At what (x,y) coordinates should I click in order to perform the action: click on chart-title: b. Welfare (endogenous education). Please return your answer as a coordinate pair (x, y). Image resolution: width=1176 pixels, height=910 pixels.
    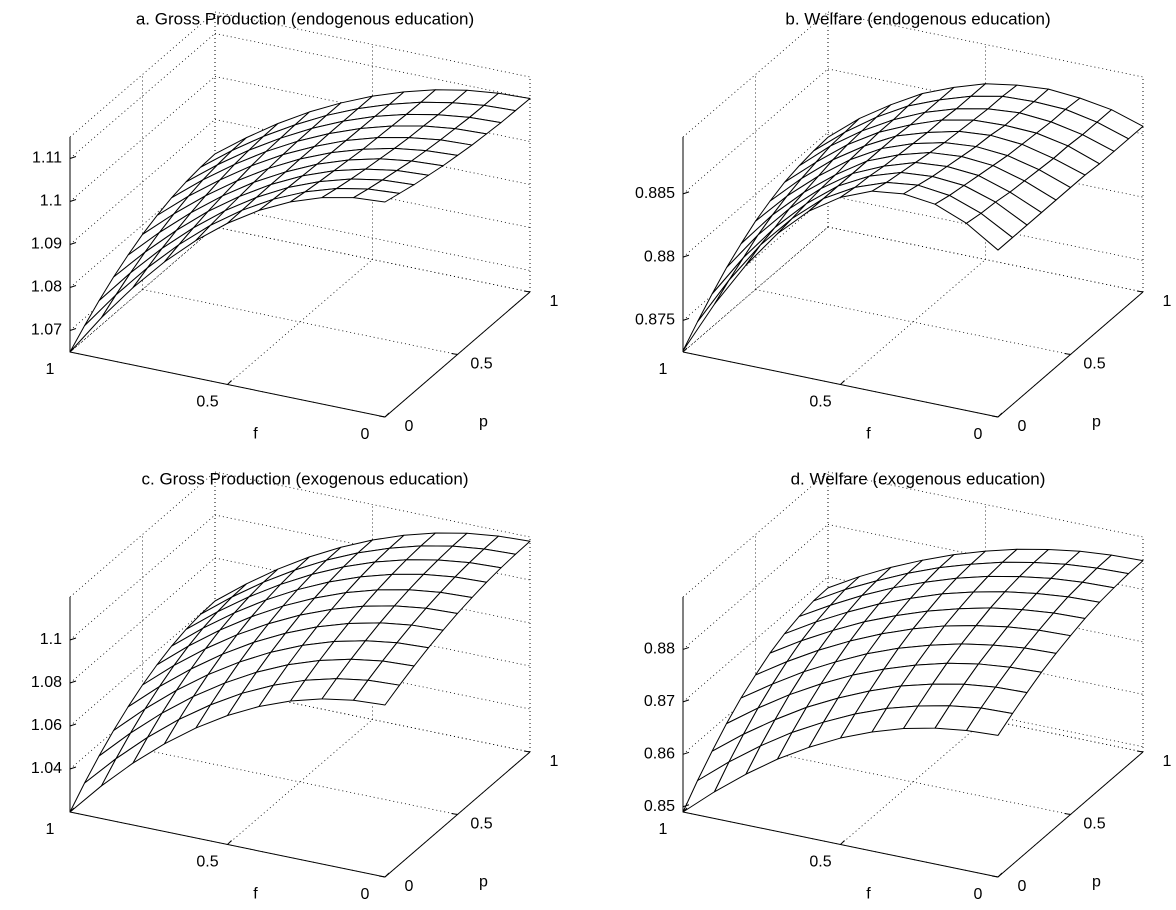
    Looking at the image, I should click on (917, 18).